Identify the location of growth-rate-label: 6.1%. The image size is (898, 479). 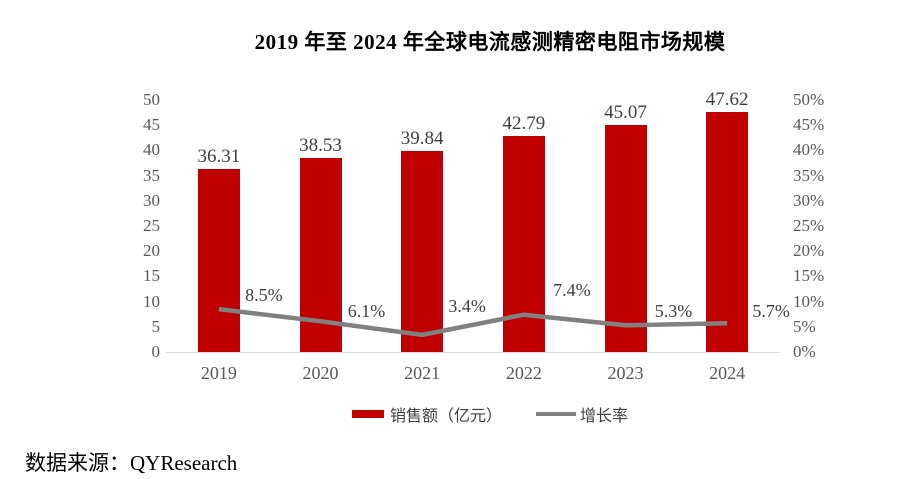
(366, 311).